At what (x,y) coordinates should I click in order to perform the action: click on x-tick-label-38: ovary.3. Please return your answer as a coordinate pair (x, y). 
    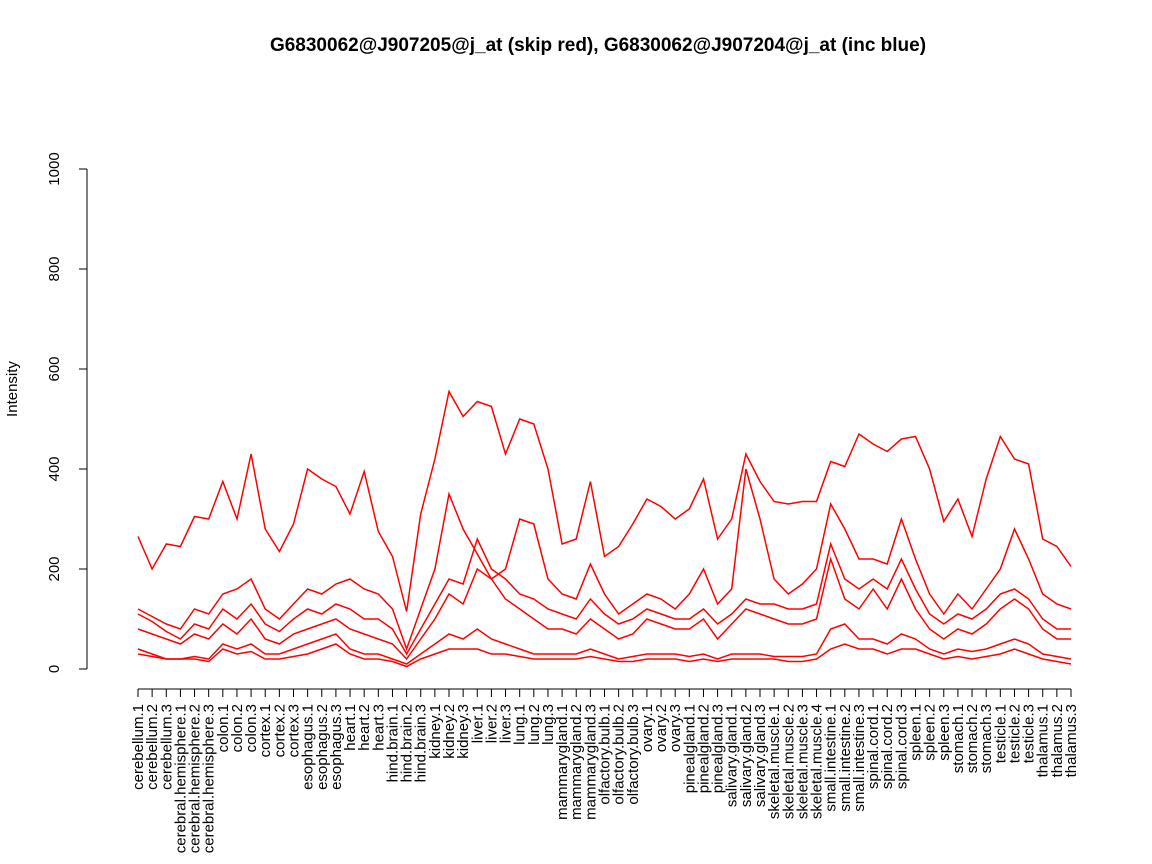
    Looking at the image, I should click on (675, 728).